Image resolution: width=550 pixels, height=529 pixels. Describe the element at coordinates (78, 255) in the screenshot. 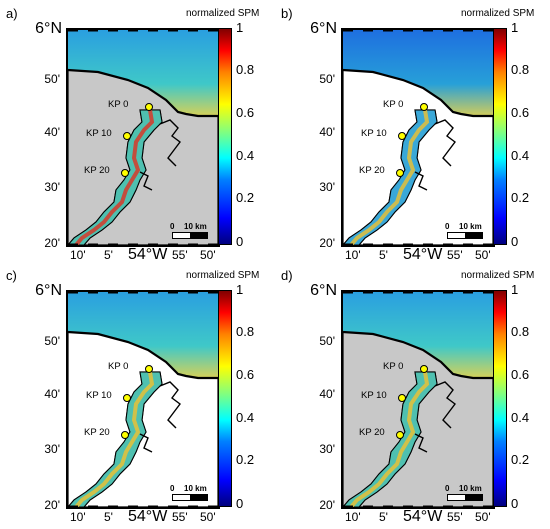

I see `lon-tick-label: 10'` at that location.